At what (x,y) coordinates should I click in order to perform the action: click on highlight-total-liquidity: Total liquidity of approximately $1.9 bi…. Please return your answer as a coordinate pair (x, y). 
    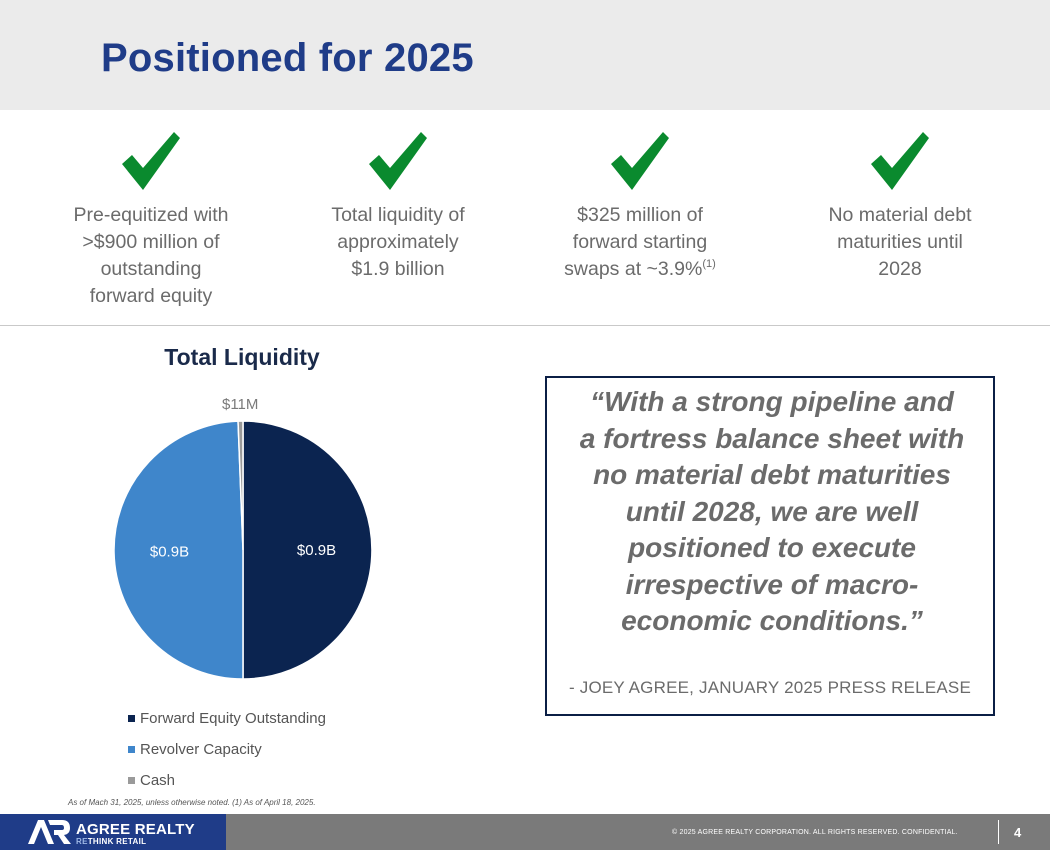
    Looking at the image, I should click on (398, 205).